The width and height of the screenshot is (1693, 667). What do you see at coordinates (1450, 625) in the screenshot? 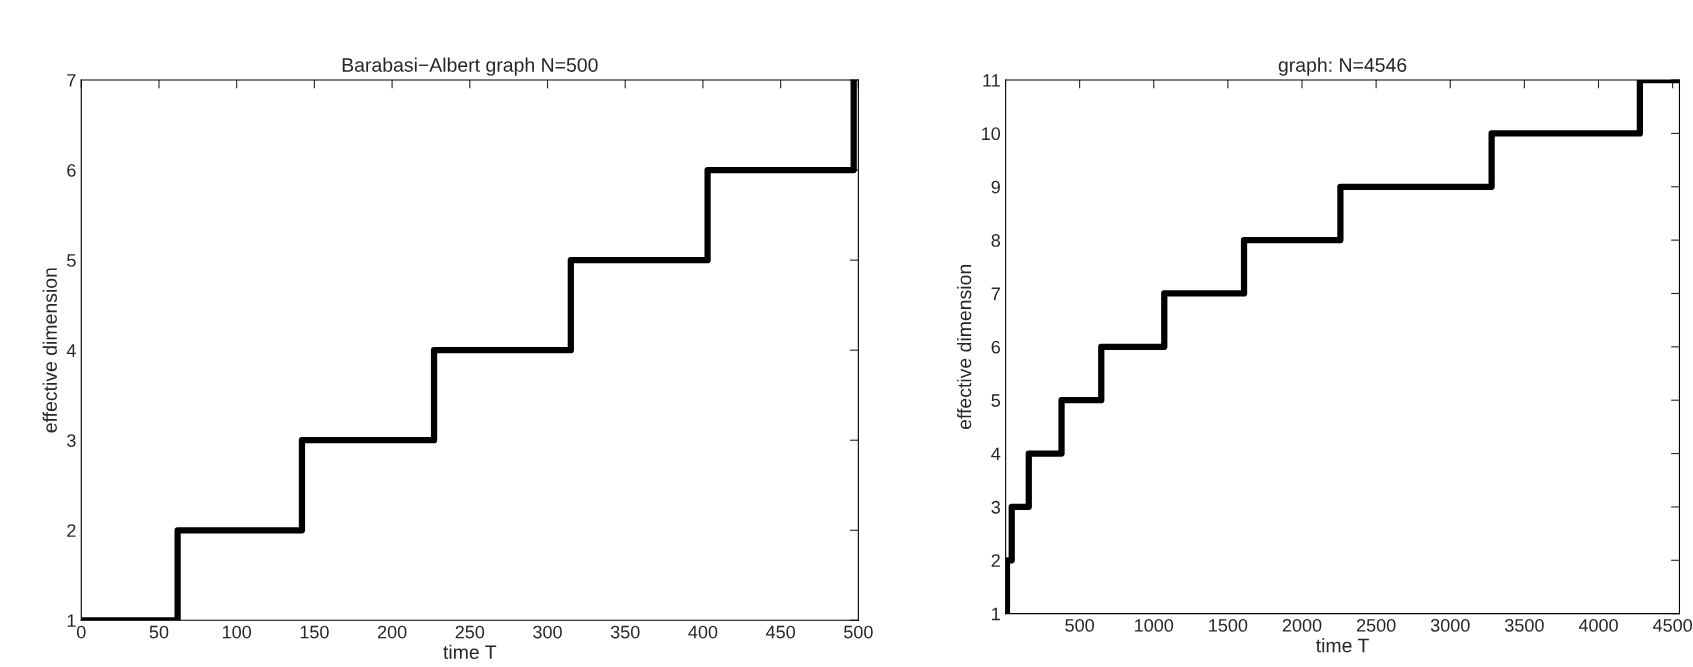
I see `x-tick-label: 3000` at bounding box center [1450, 625].